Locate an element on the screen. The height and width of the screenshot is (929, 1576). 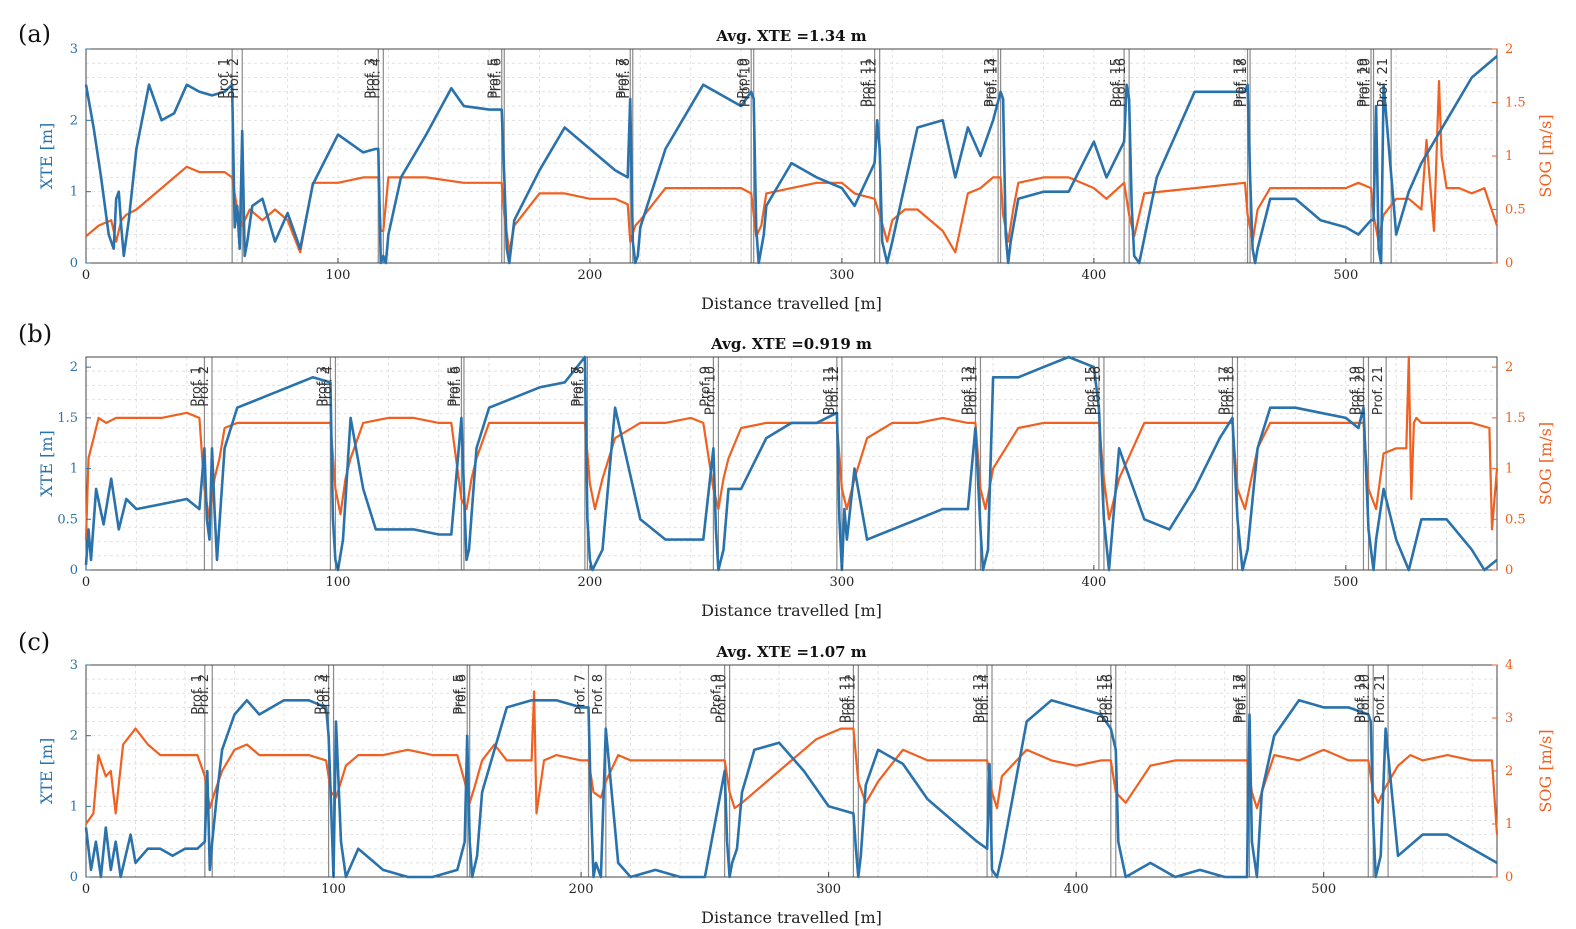
panel-label-a: (a) is located at coordinates (34, 34).